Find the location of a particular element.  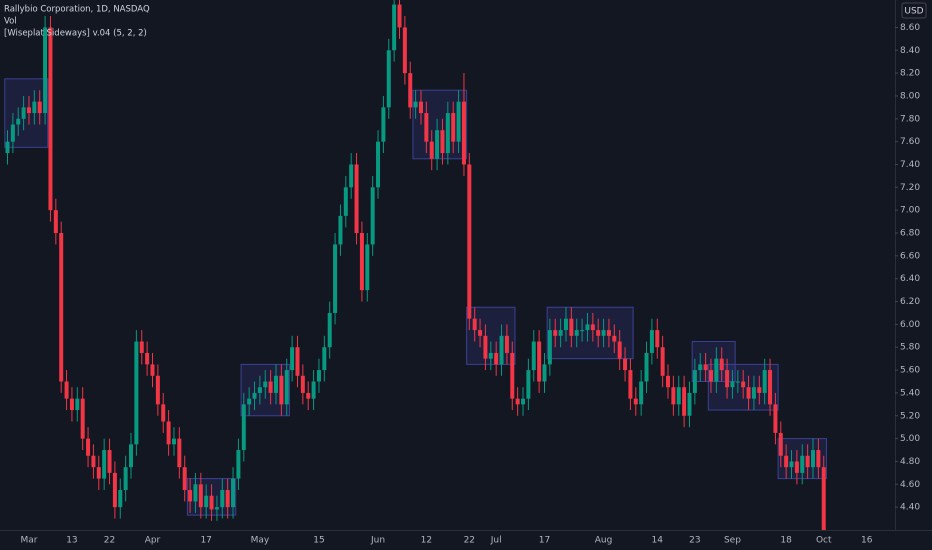

y-tick-label: 7.80 is located at coordinates (910, 119).